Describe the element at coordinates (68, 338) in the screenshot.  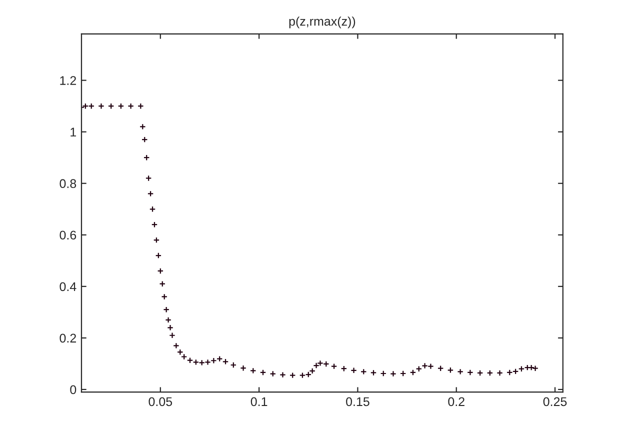
I see `y-tick-label: 0.2` at that location.